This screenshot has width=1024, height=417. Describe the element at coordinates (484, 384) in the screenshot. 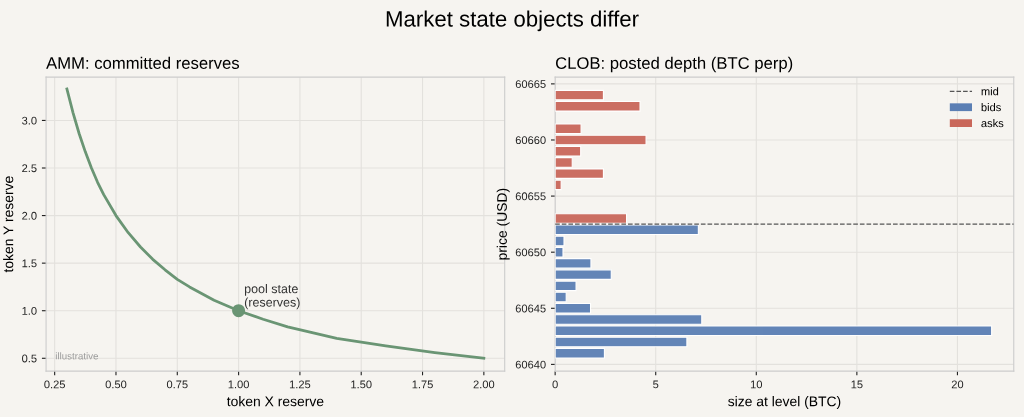

I see `x-tick-label: 2.00` at that location.